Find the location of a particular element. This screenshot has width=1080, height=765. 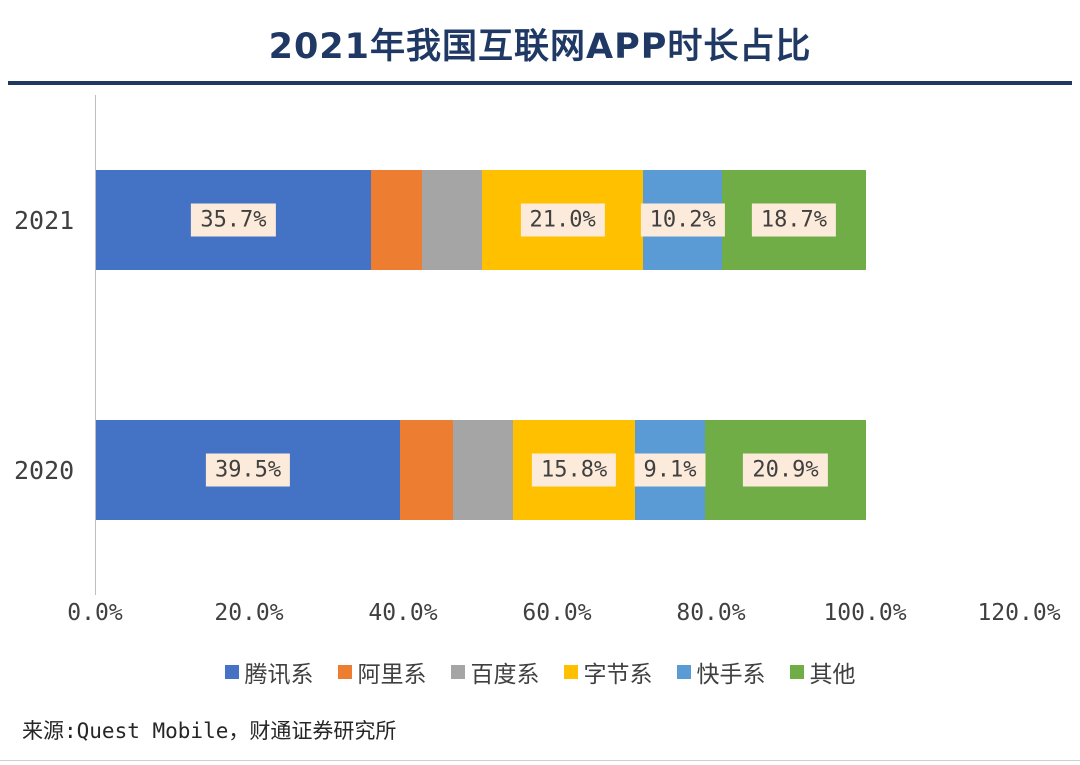

bar-segment-其他: 18.7% is located at coordinates (793, 220).